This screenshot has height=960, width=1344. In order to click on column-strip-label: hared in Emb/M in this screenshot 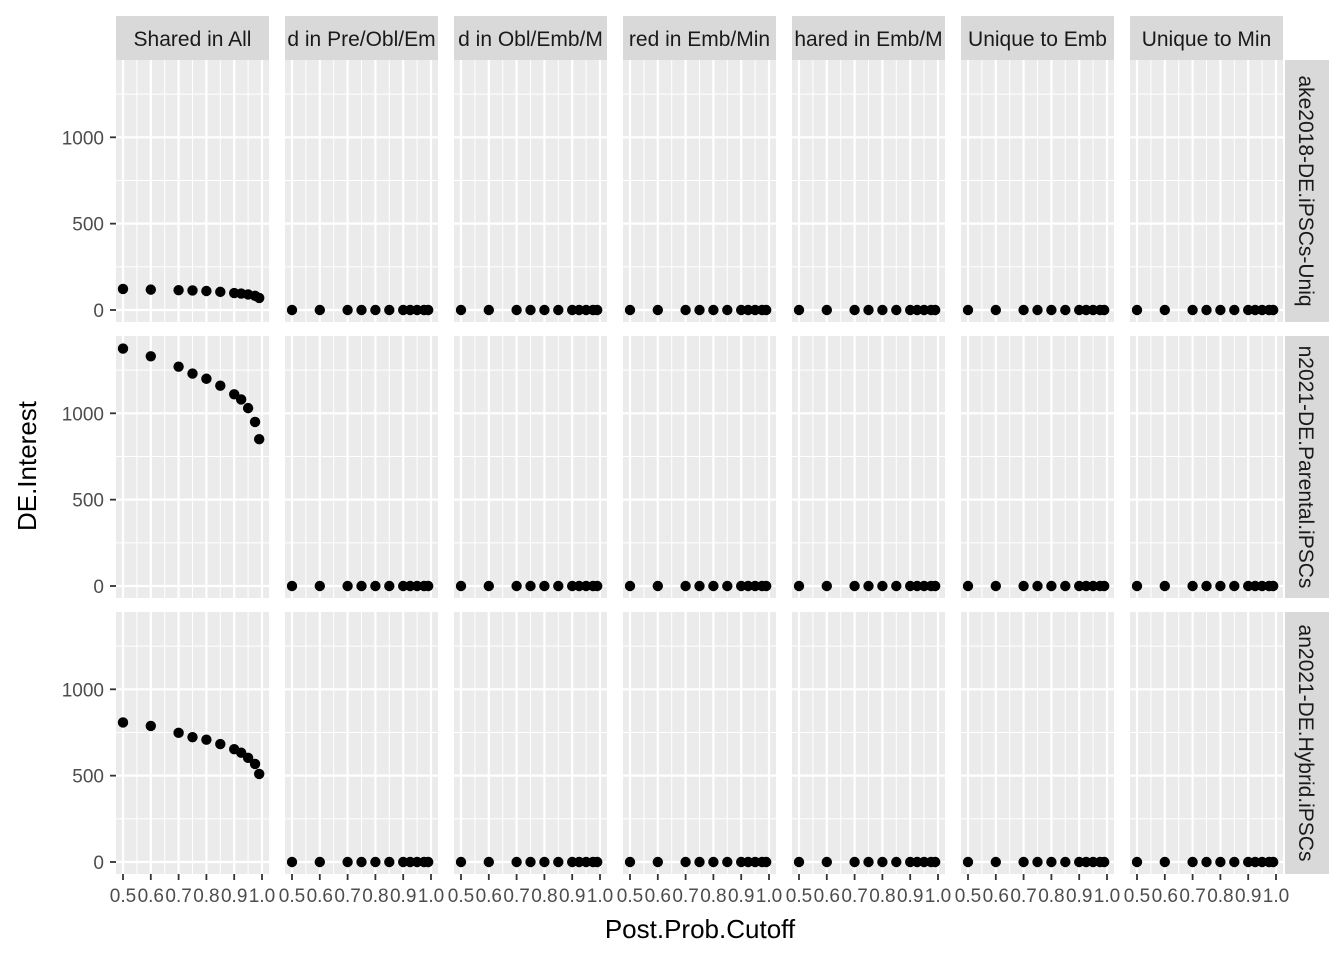, I will do `click(868, 39)`.